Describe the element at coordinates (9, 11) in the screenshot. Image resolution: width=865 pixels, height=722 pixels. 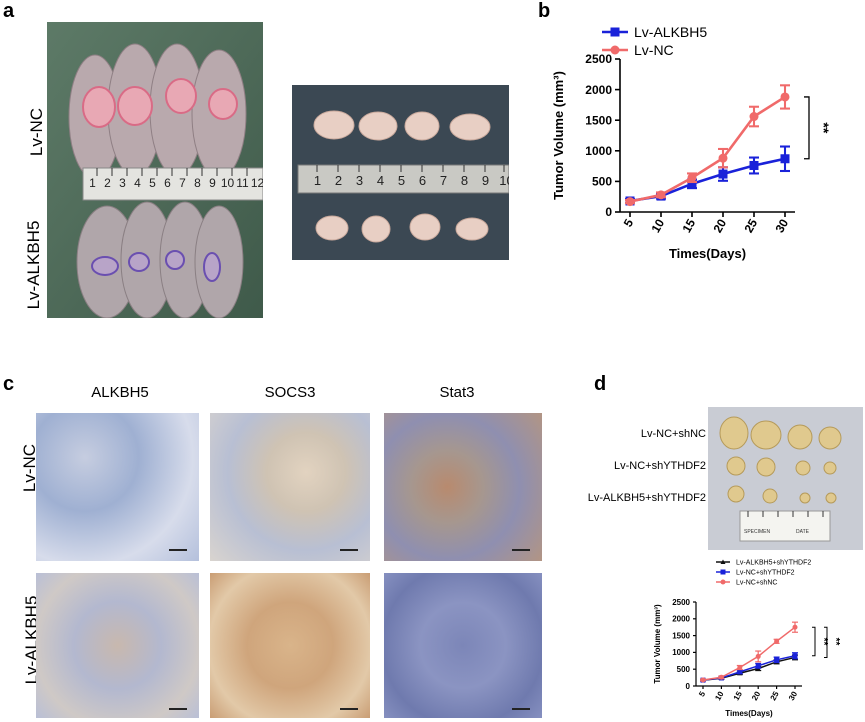
I see `panel-label-a: a` at that location.